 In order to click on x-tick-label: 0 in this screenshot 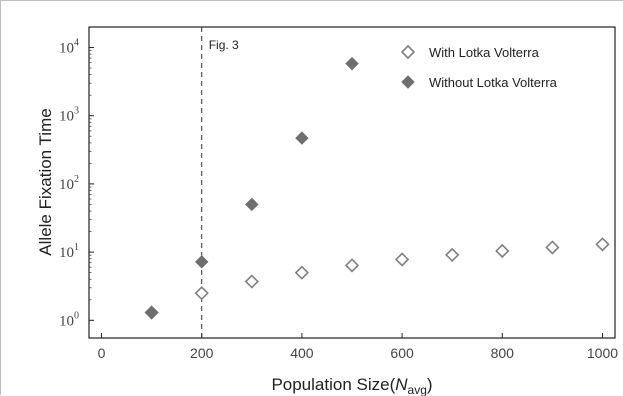, I will do `click(102, 353)`.